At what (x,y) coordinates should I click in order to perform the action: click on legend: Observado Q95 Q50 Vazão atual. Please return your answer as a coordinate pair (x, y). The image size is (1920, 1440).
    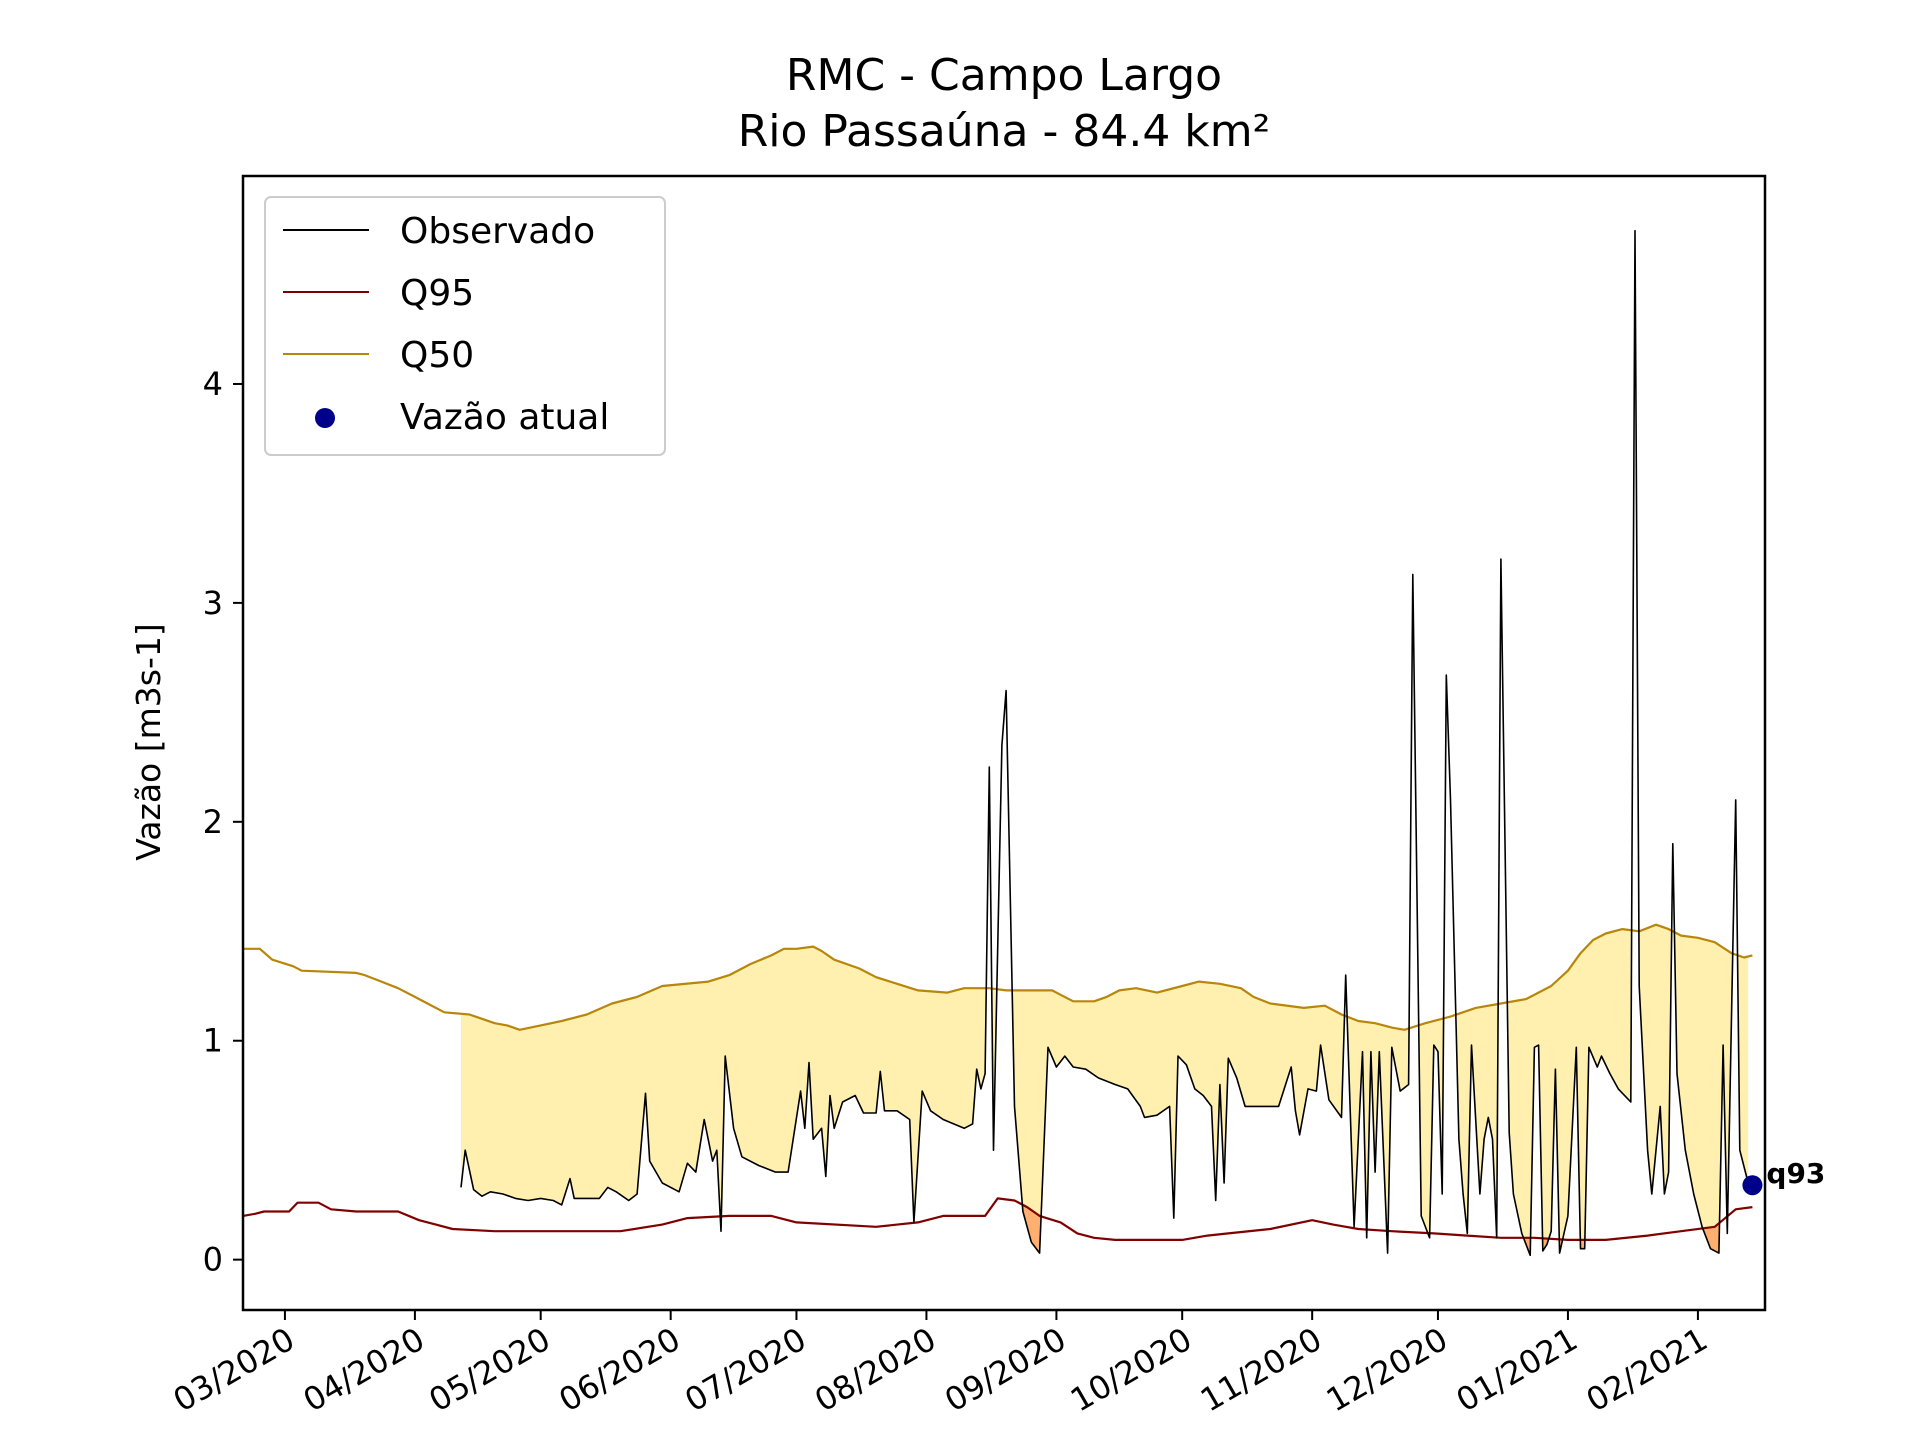
    Looking at the image, I should click on (465, 326).